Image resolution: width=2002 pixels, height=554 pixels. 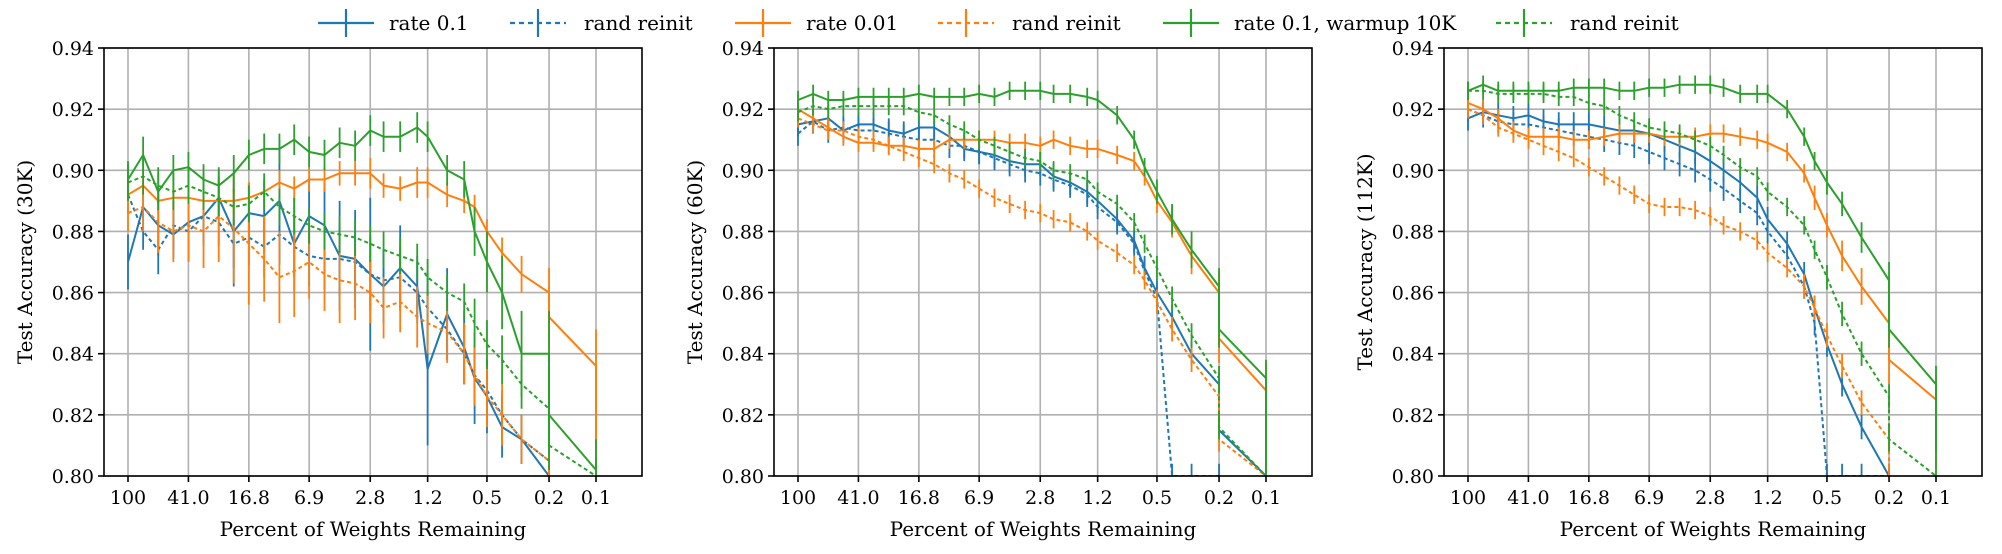 What do you see at coordinates (695, 262) in the screenshot?
I see `y-axis-label: Test Accuracy (60K)` at bounding box center [695, 262].